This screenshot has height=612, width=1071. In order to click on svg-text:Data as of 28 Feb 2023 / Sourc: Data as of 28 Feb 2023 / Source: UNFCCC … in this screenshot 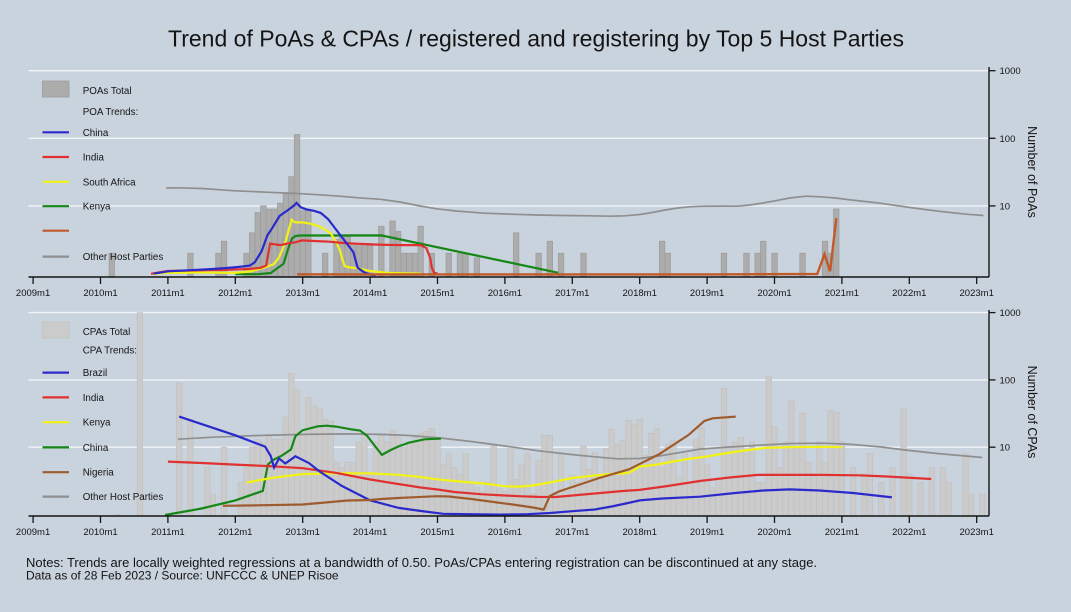, I will do `click(182, 576)`.